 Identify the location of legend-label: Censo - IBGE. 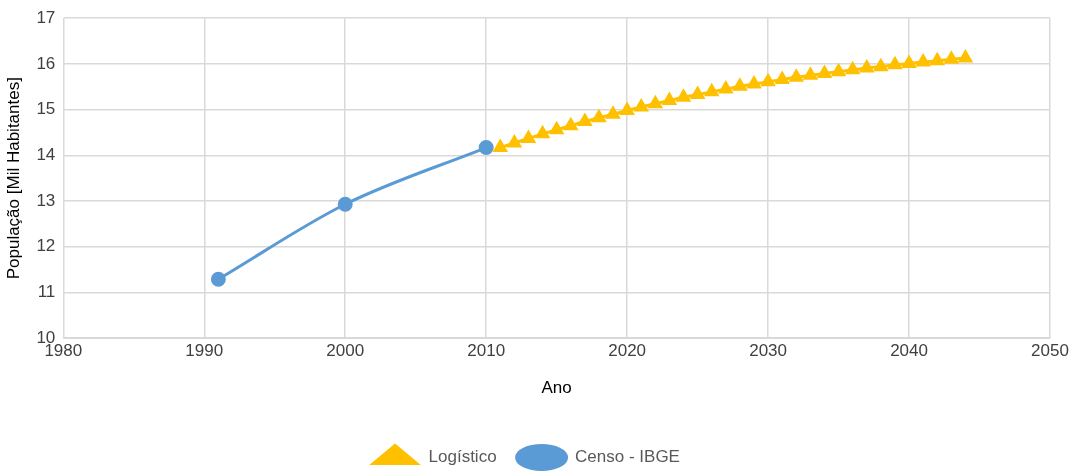
(627, 457).